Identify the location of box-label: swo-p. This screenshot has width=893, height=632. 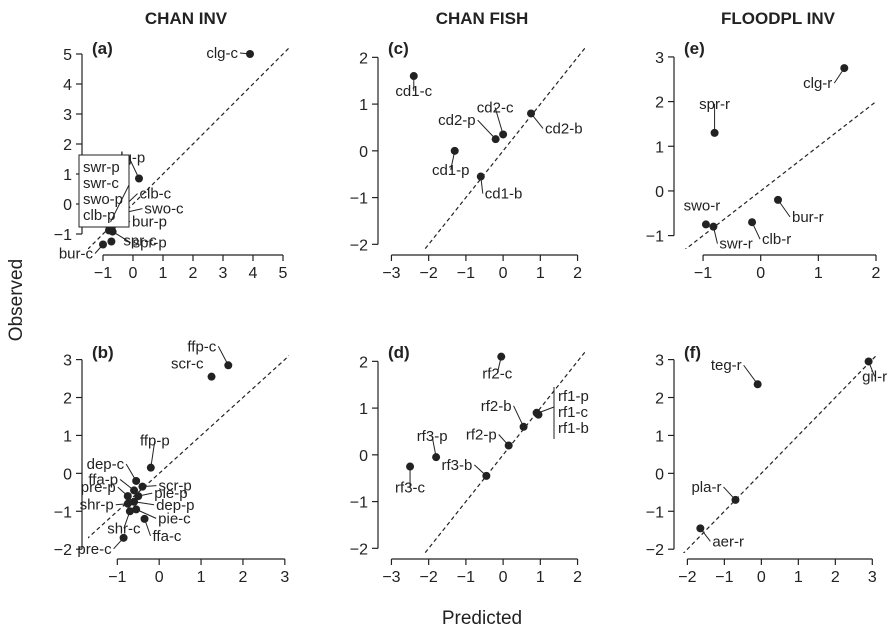
(103, 199).